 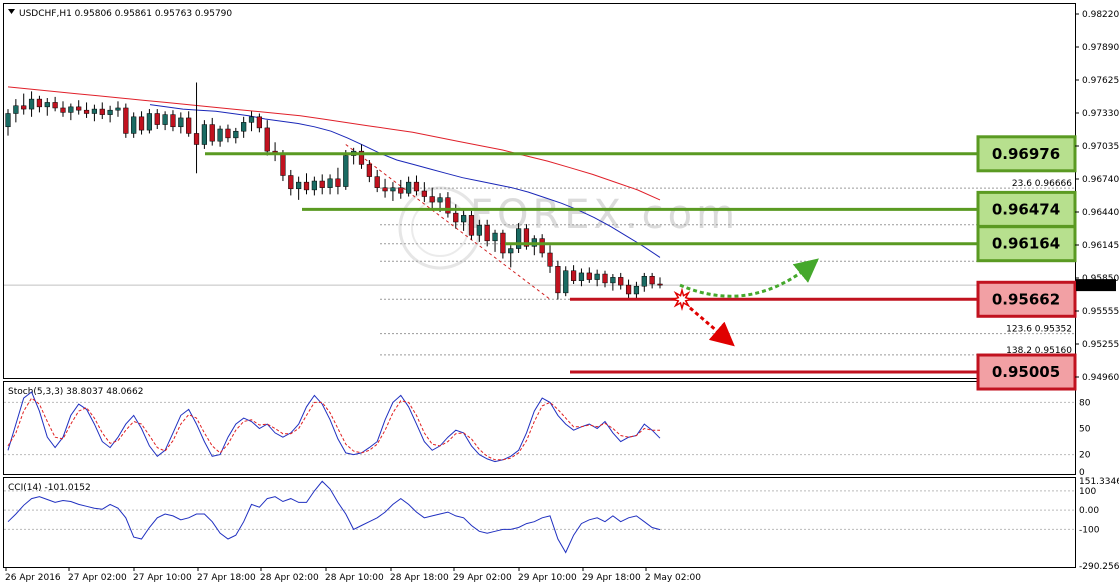 What do you see at coordinates (1026, 209) in the screenshot?
I see `level-label: 0.96474` at bounding box center [1026, 209].